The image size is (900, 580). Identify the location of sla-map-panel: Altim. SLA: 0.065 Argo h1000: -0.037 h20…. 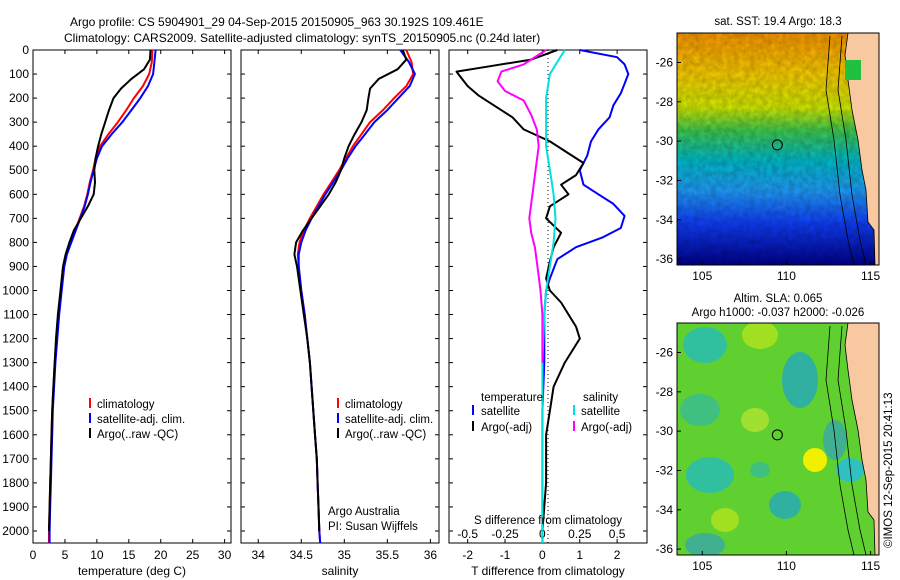
(768, 433).